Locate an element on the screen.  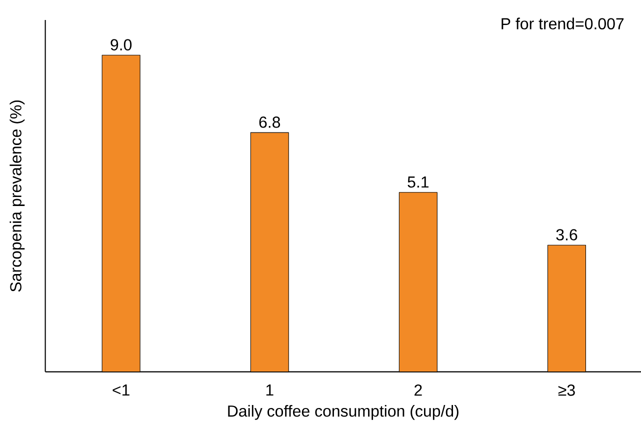
x-tick-label: <1 is located at coordinates (121, 390).